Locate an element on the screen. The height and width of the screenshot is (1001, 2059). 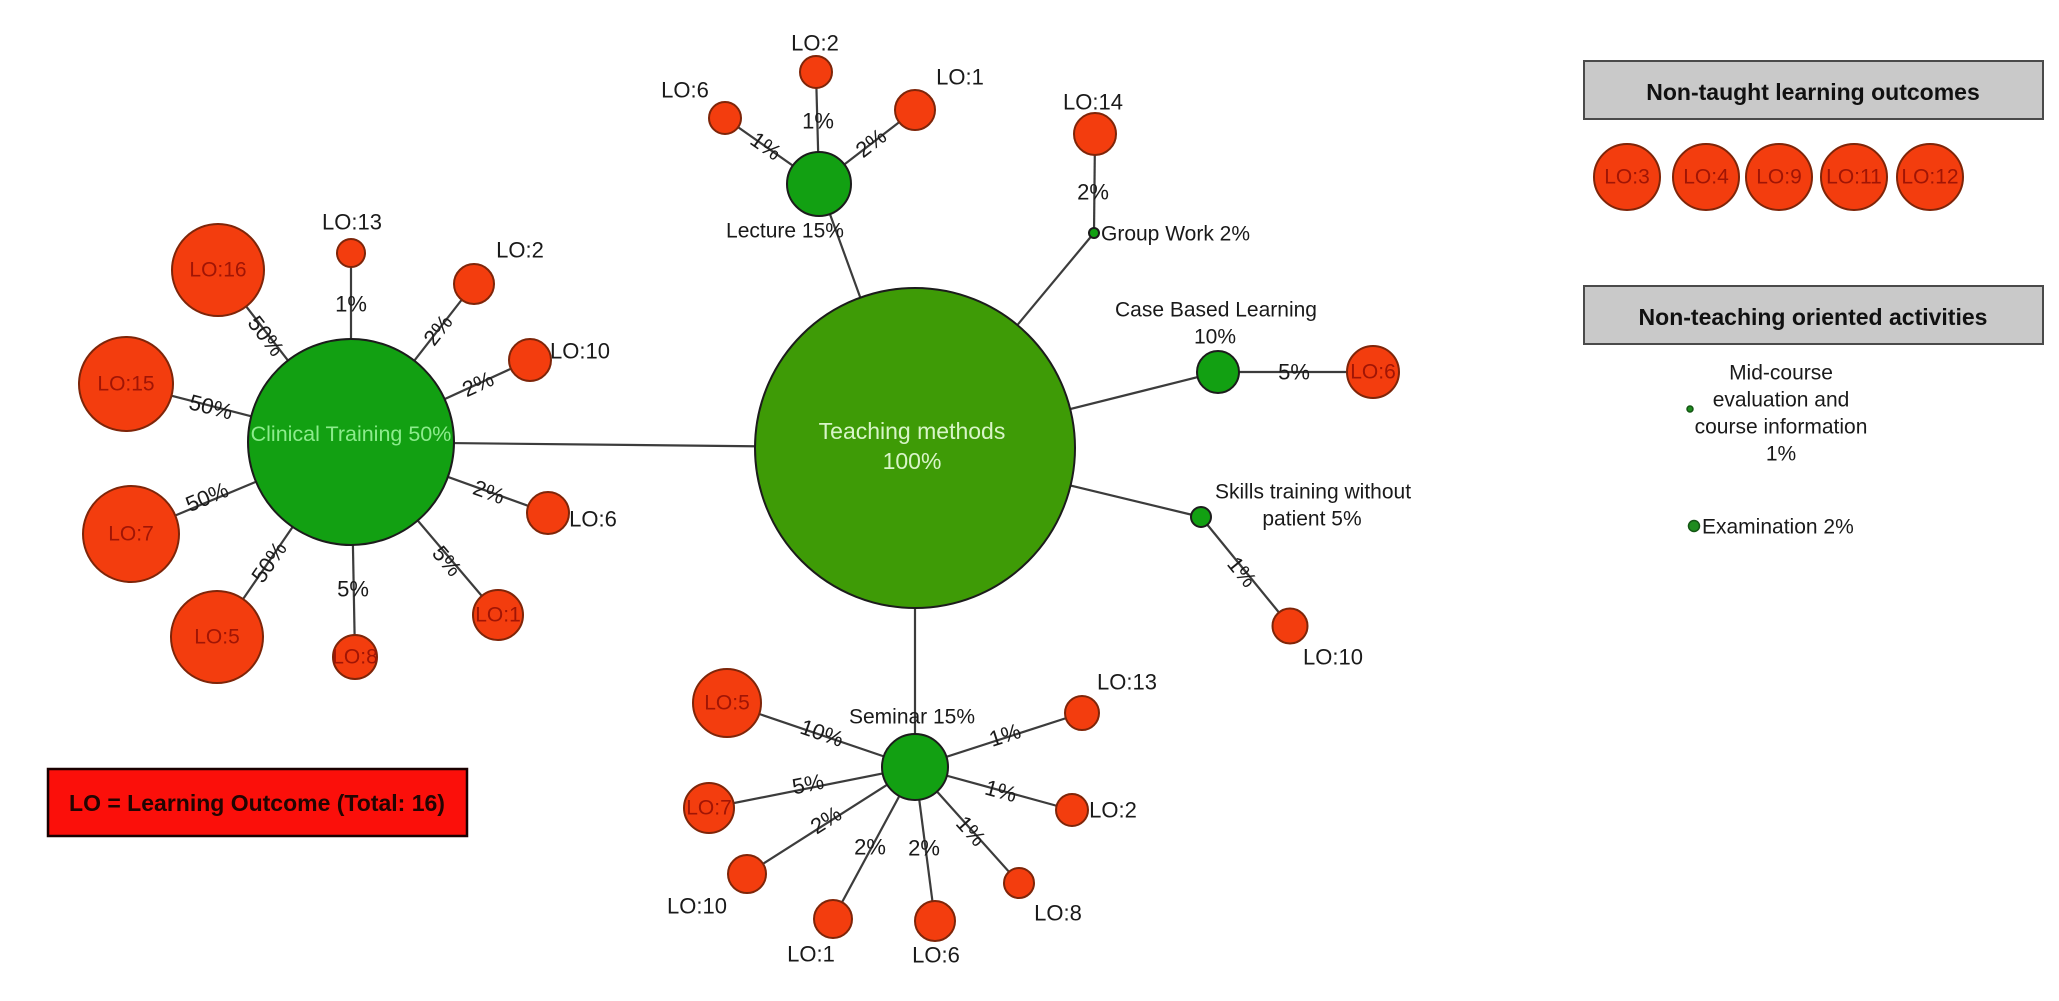
svg-text:Non-teaching oriented activiti: Non-teaching oriented activities is located at coordinates (1813, 317).